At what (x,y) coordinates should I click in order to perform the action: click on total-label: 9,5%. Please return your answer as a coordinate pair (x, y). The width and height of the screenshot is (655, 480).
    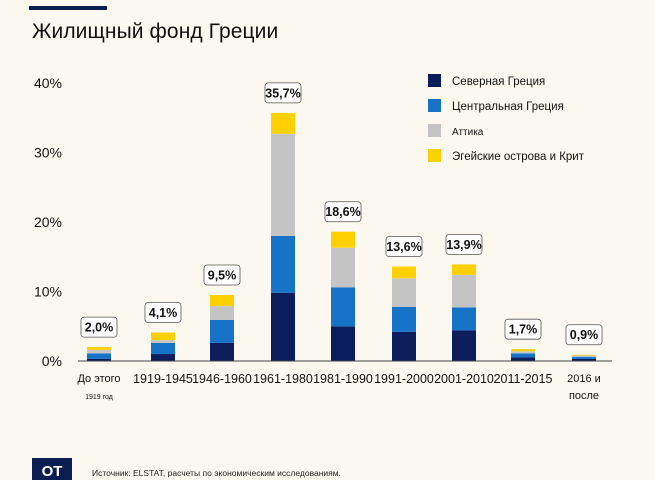
    Looking at the image, I should click on (222, 275).